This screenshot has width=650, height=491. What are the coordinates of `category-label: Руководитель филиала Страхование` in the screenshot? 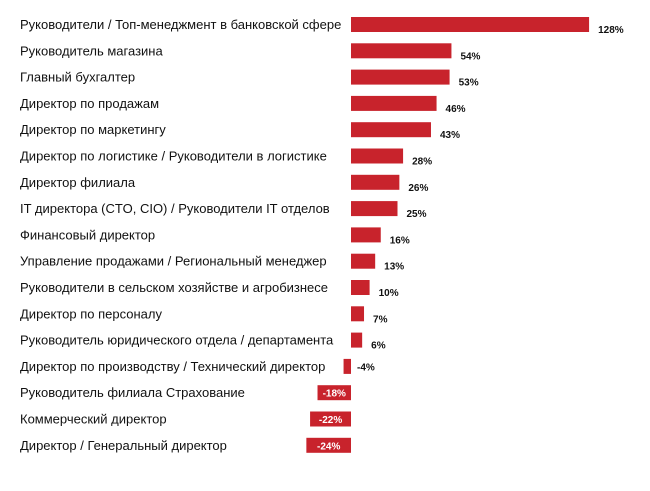 It's located at (132, 392).